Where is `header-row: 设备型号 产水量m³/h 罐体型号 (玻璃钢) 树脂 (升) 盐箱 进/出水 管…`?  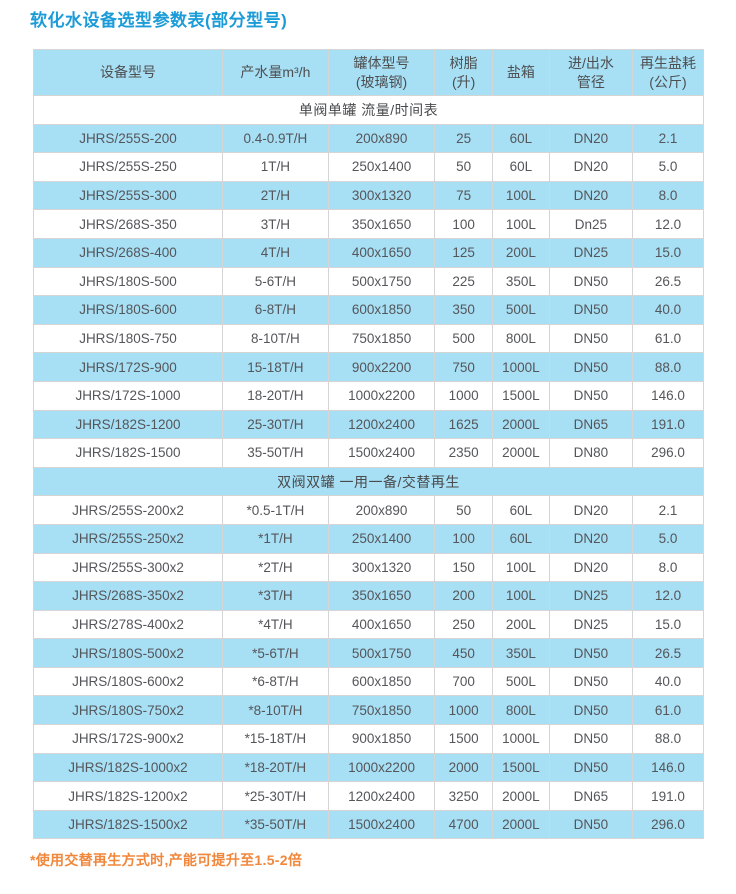 header-row: 设备型号 产水量m³/h 罐体型号 (玻璃钢) 树脂 (升) 盐箱 进/出水 管… is located at coordinates (369, 72).